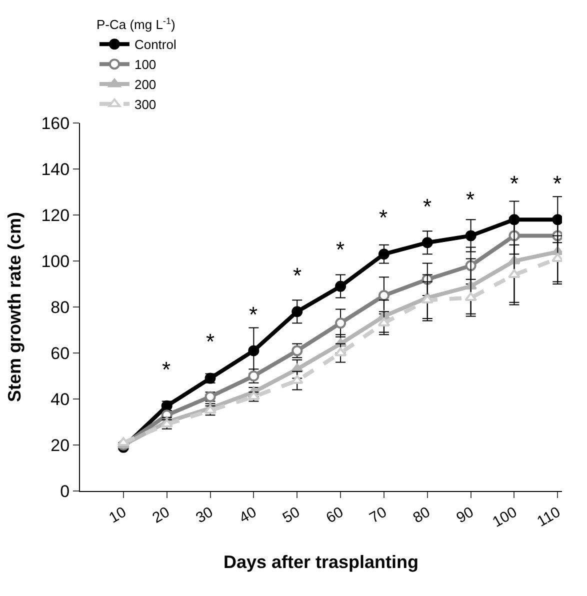 Image resolution: width=587 pixels, height=596 pixels. Describe the element at coordinates (55, 261) in the screenshot. I see `y-tick-label: 100` at that location.